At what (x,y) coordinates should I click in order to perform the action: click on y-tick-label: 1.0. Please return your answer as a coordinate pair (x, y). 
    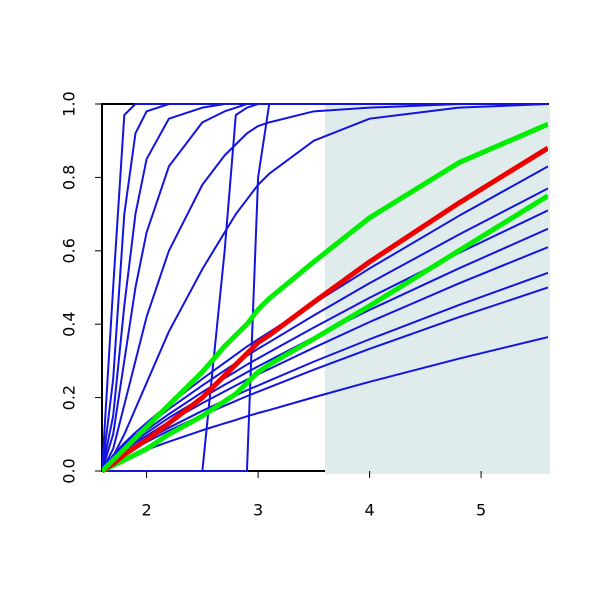
    Looking at the image, I should click on (69, 103).